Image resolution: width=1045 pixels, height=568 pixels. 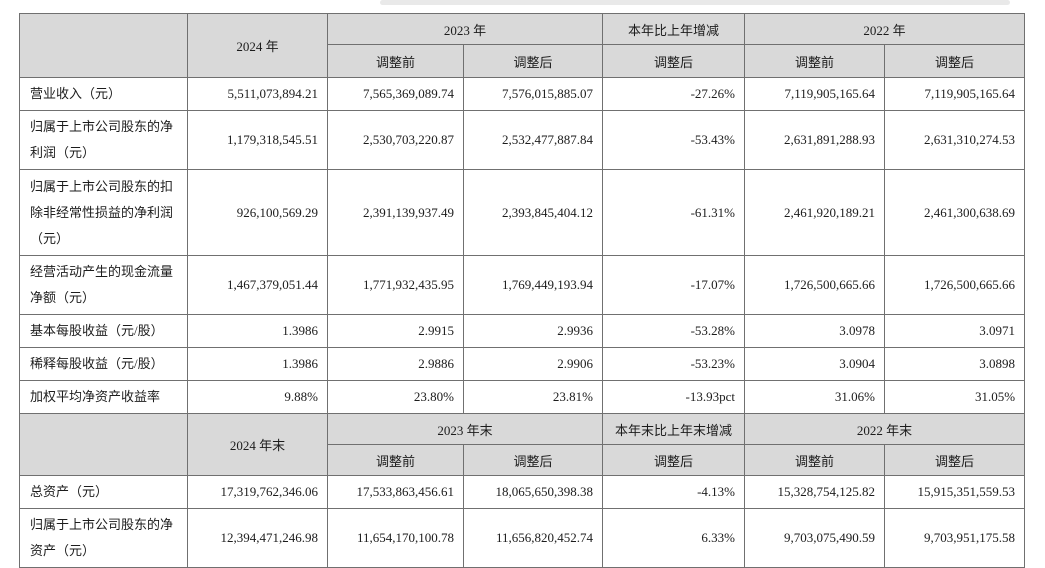 What do you see at coordinates (257, 285) in the screenshot?
I see `value-2024: 1,467,379,051.44` at bounding box center [257, 285].